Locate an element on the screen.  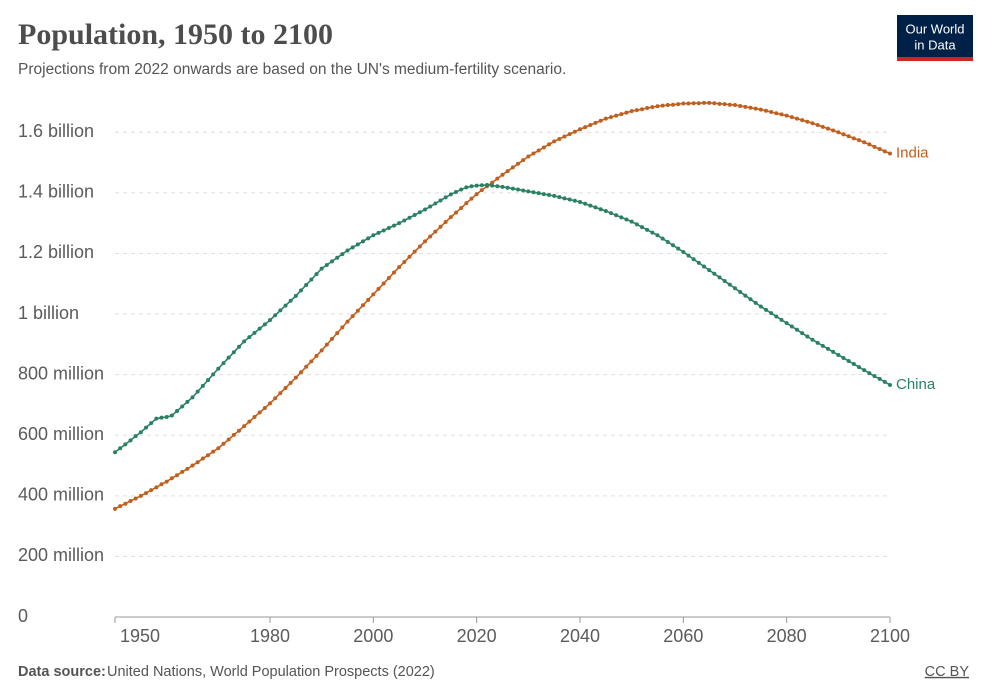
x-tick-label: 2060 is located at coordinates (683, 636).